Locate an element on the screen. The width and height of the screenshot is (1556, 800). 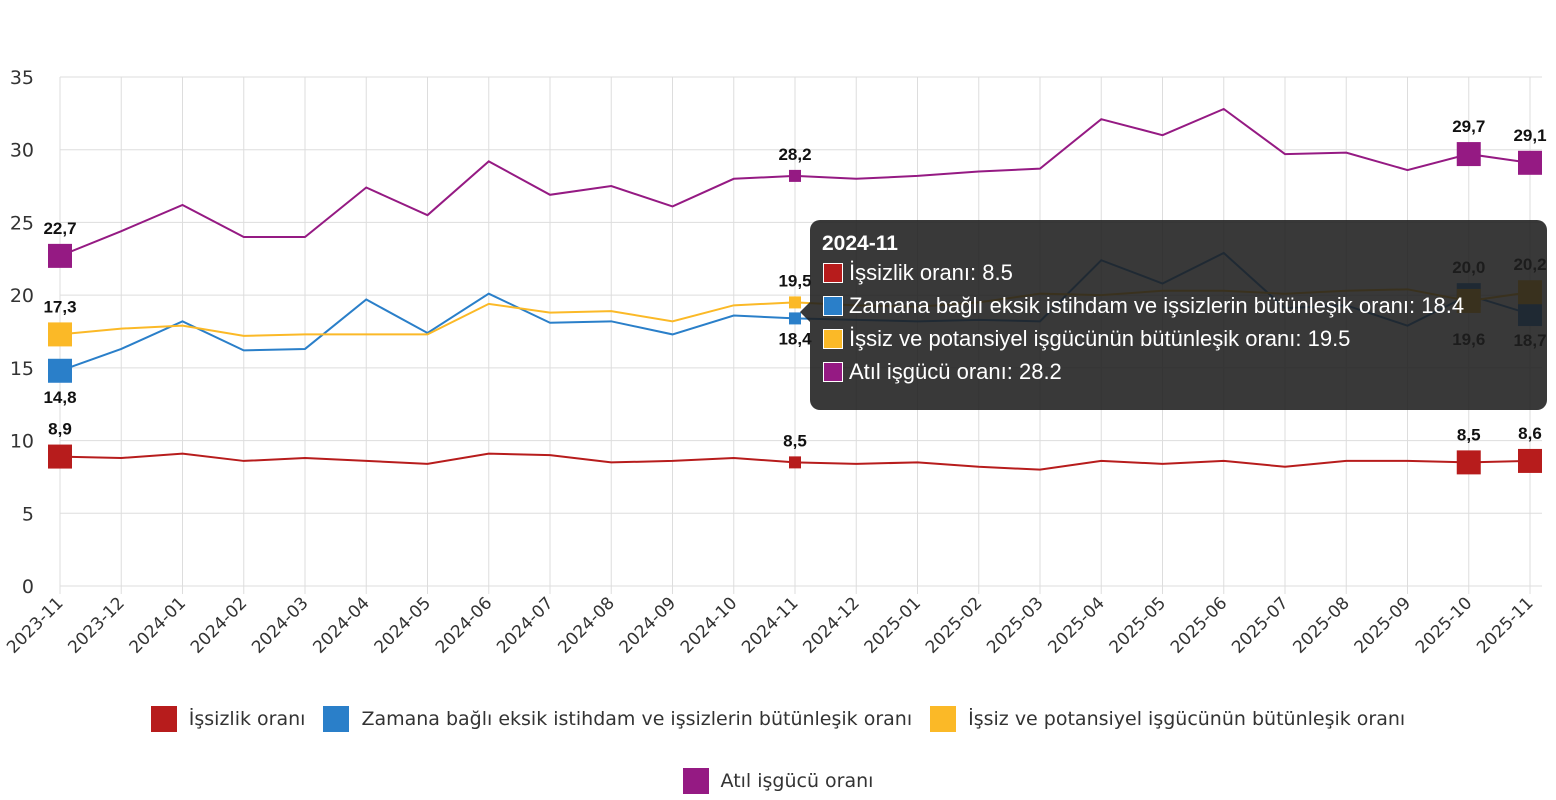
legend-item: Atıl işgücü oranı is located at coordinates (778, 781).